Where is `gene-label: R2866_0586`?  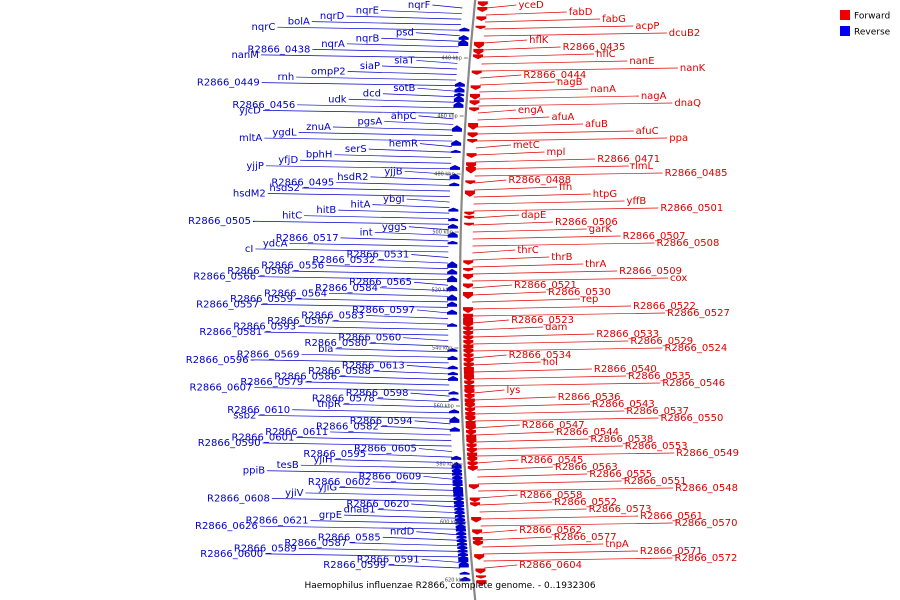 gene-label: R2866_0586 is located at coordinates (305, 376).